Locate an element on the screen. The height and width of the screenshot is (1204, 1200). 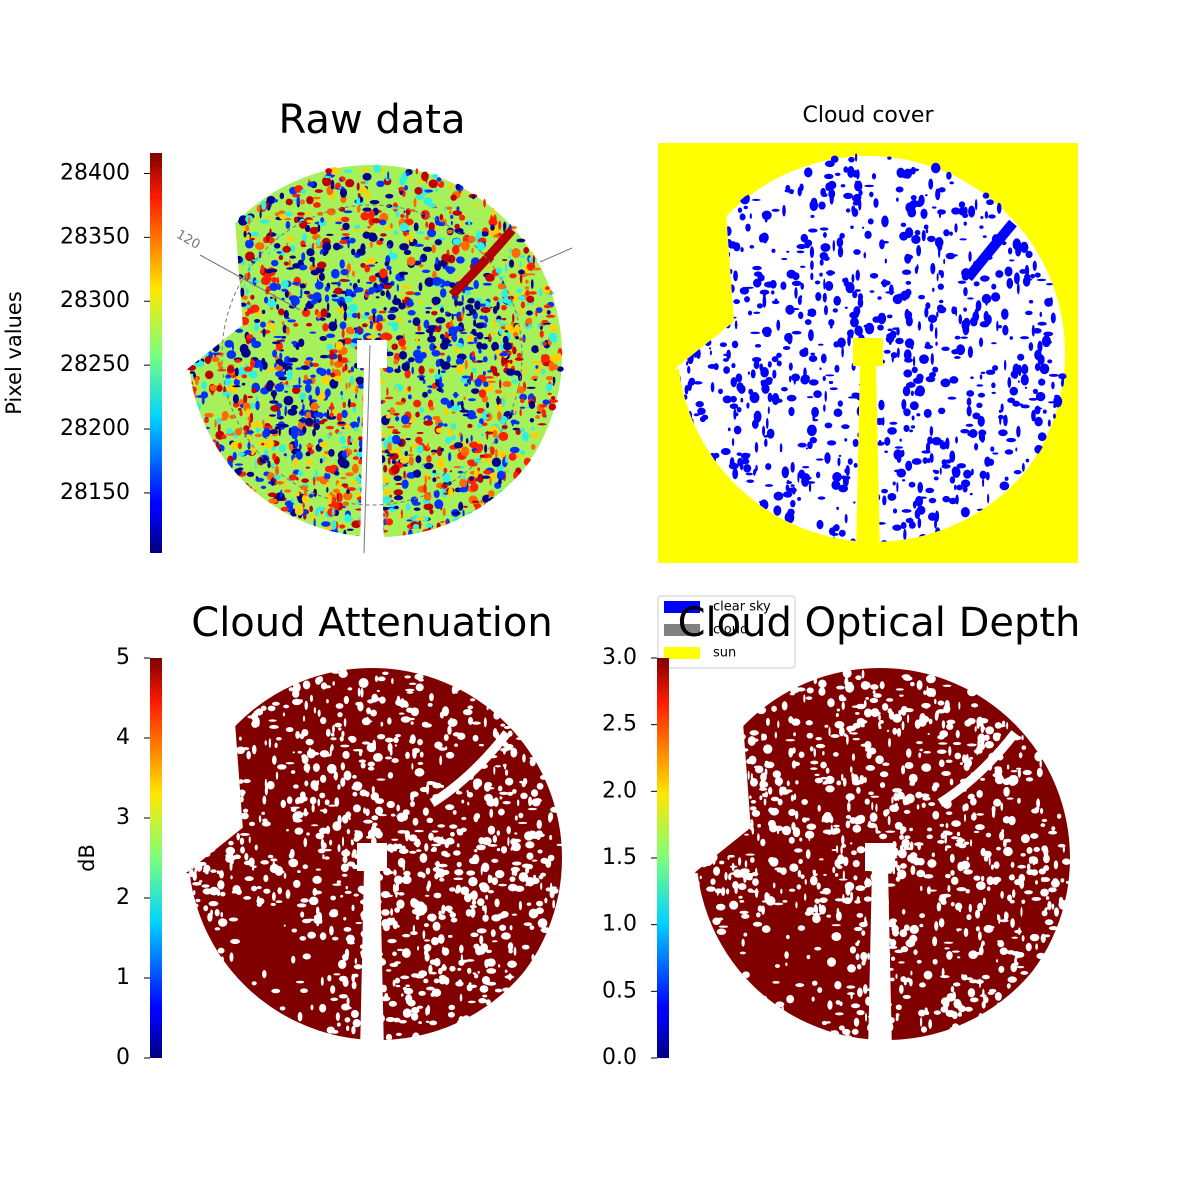
colorbar is located at coordinates (156, 858).